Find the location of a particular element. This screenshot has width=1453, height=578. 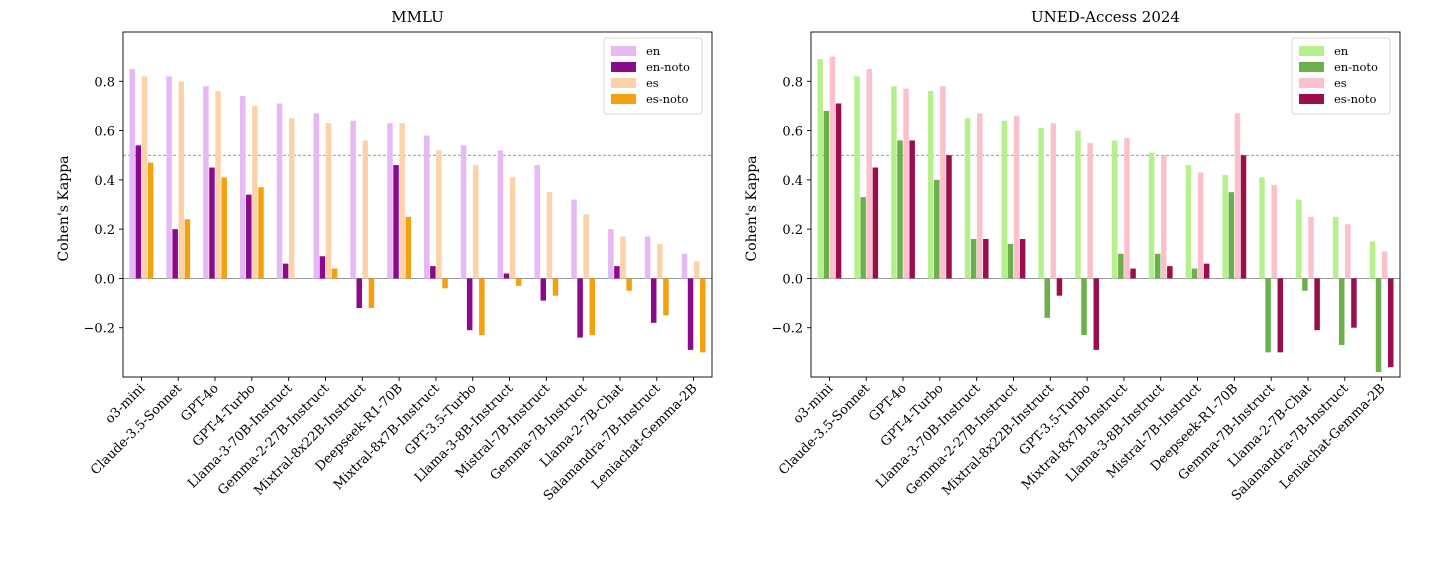

legend-label-es-noto: es-noto is located at coordinates (667, 99).